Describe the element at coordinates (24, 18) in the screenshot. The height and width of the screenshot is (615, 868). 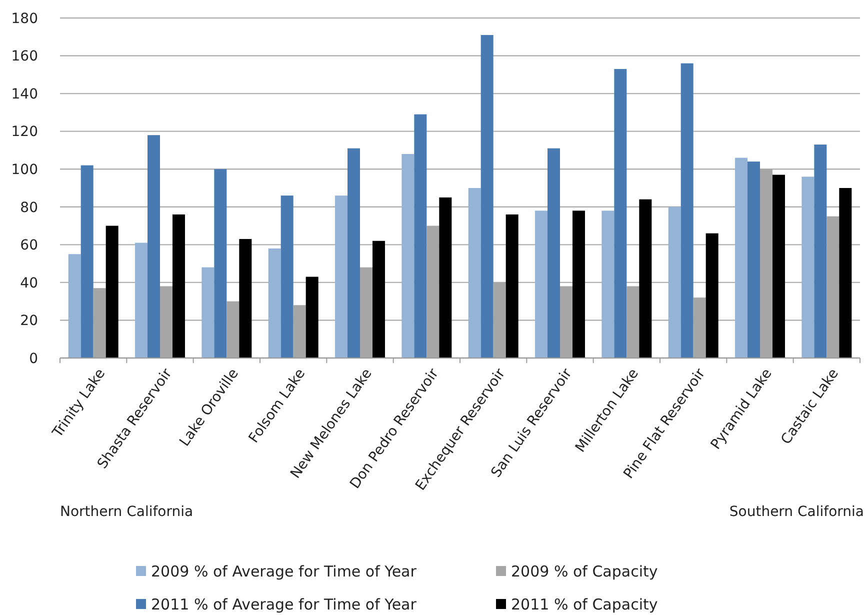
I see `y-tick-label: 180` at that location.